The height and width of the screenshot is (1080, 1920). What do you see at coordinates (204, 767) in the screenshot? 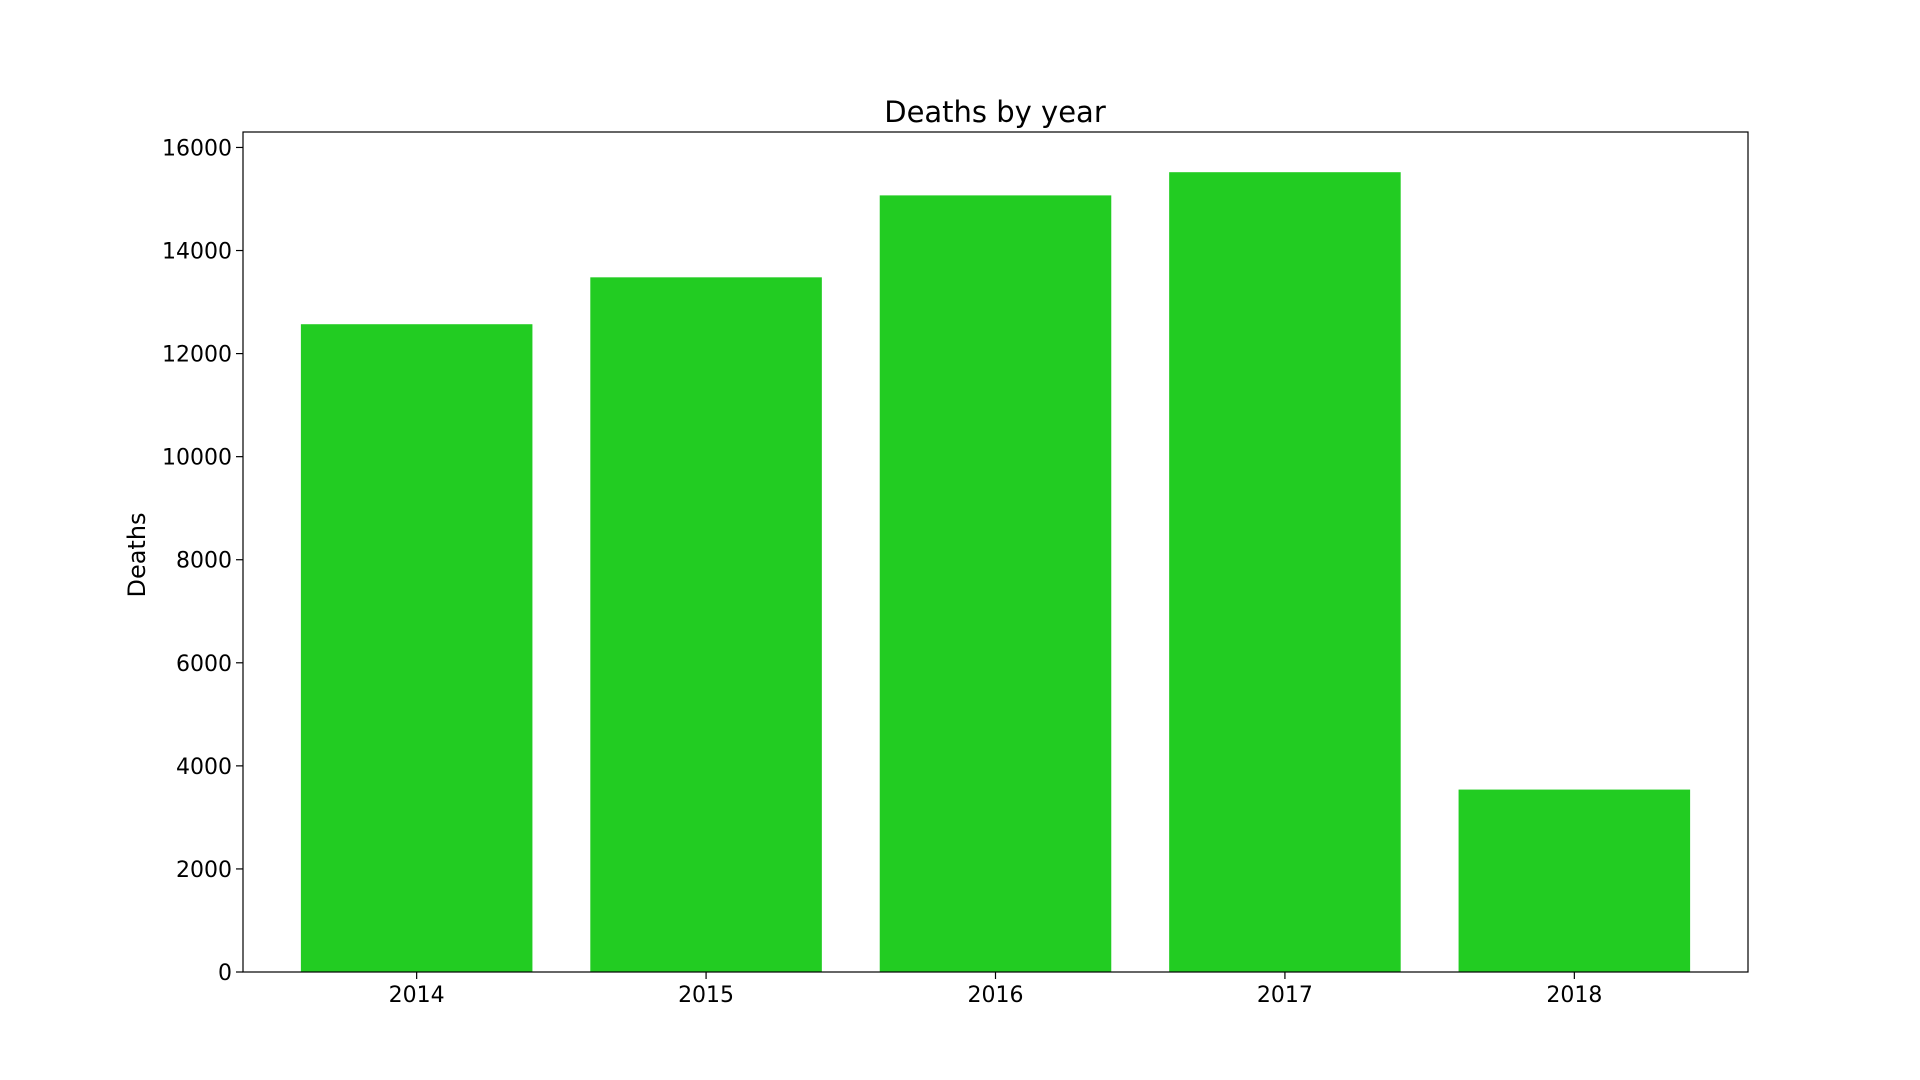
I see `y-tick-label: 4000` at bounding box center [204, 767].